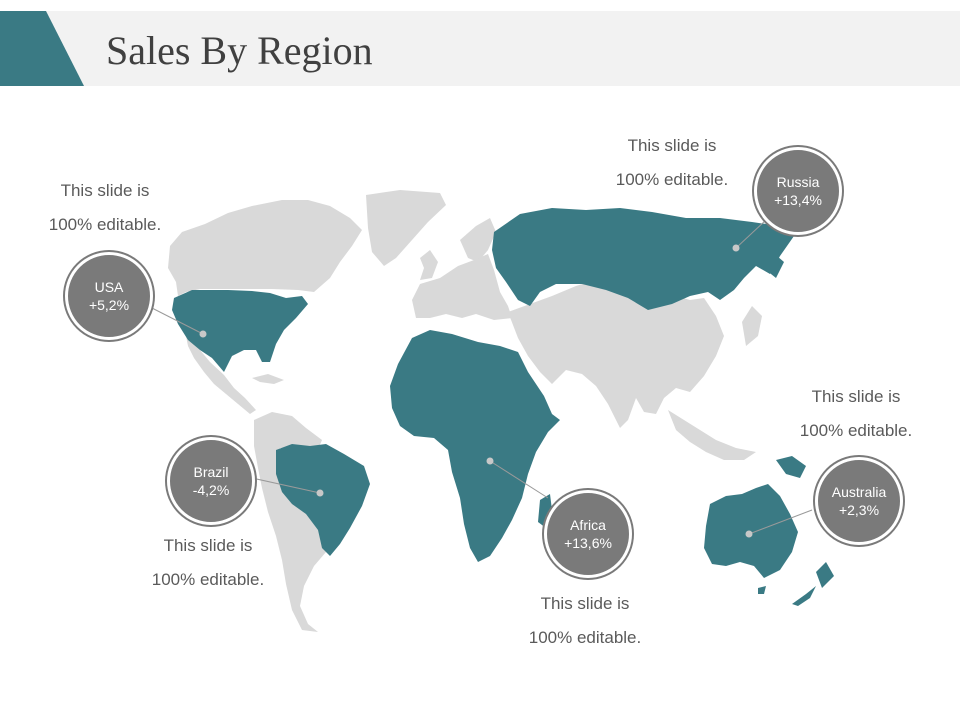 Image resolution: width=960 pixels, height=720 pixels. Describe the element at coordinates (480, 48) in the screenshot. I see `title-bar: Sales By Region` at that location.